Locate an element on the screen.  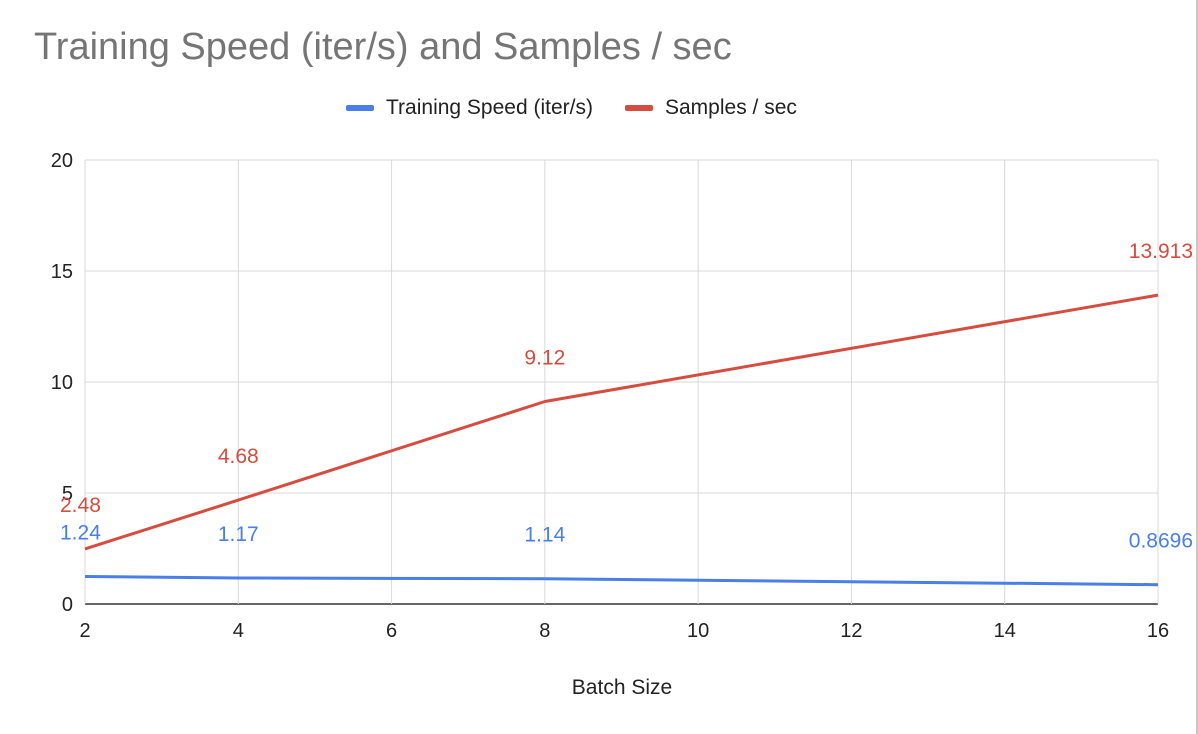
x-tick-label-8: 8 is located at coordinates (544, 631).